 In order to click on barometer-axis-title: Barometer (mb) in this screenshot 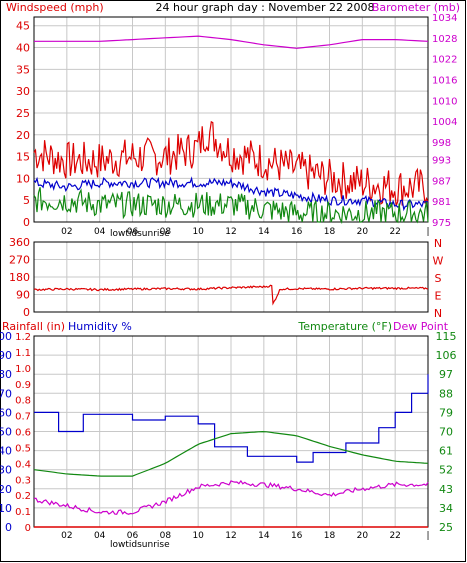, I will do `click(416, 7)`.